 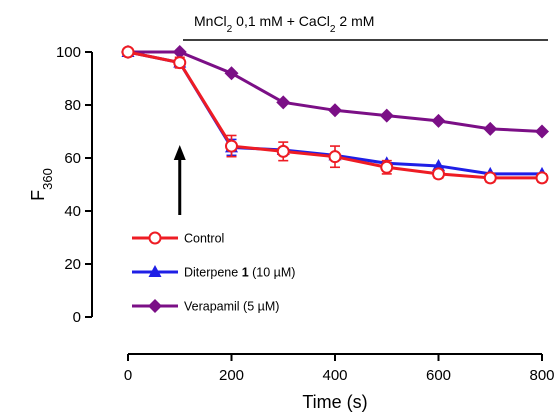 I want to click on y-tick-label: 40, so click(x=72, y=211).